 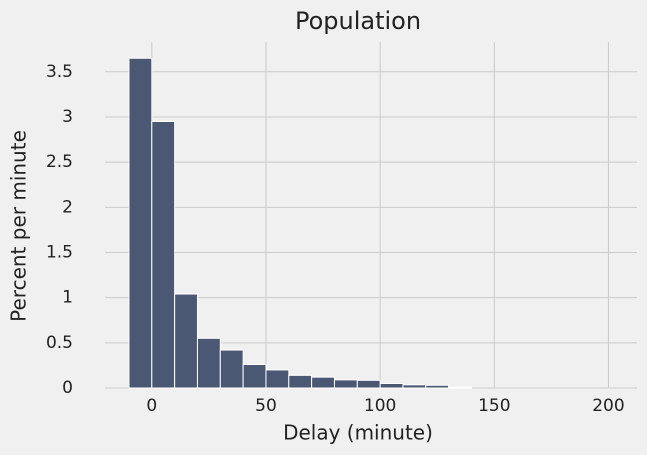 What do you see at coordinates (67, 298) in the screenshot?
I see `y-tick-label: 1` at bounding box center [67, 298].